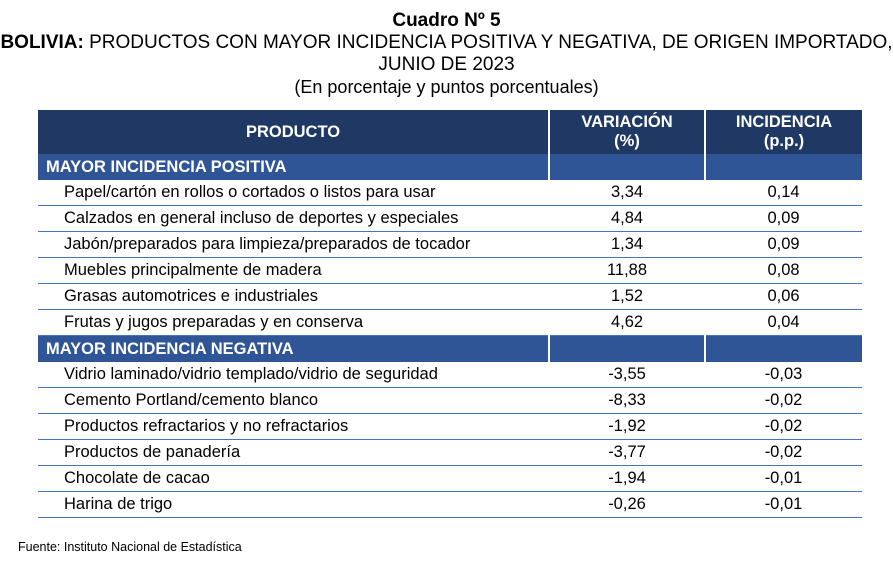  I want to click on product-name-cell: Frutas y jugos preparadas y en conserva, so click(293, 322).